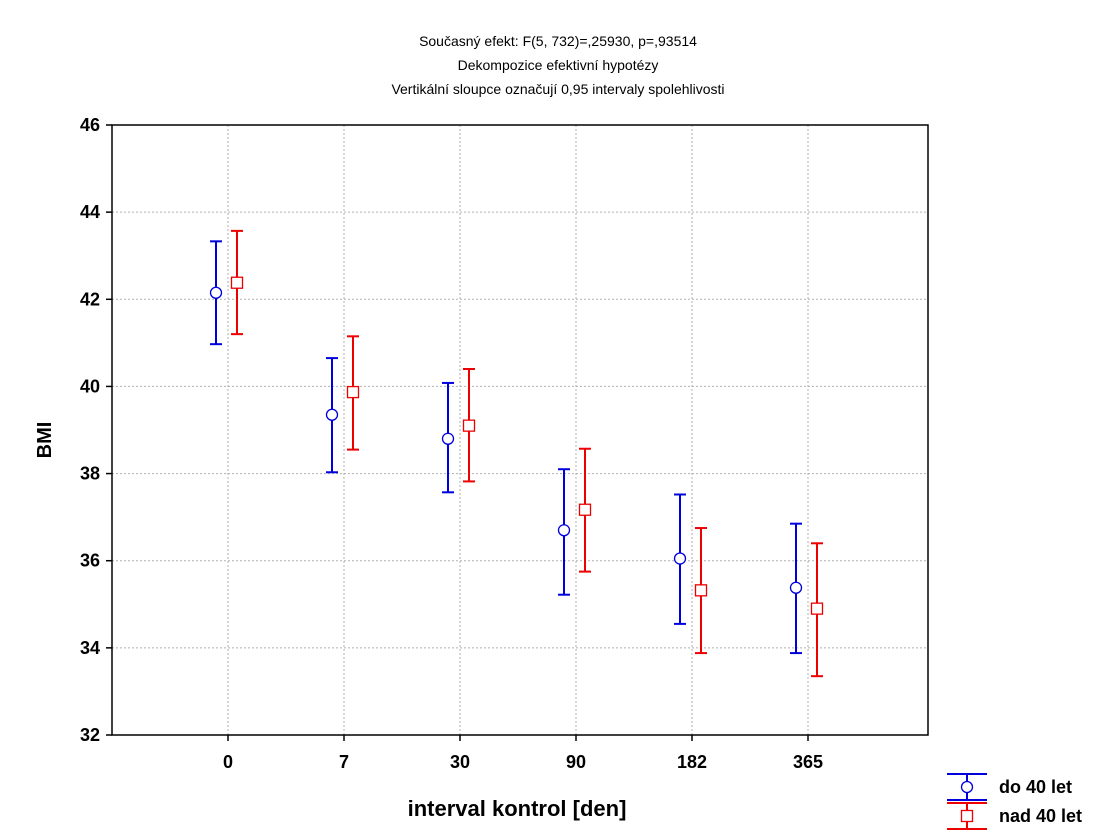 This screenshot has width=1109, height=833. I want to click on x-axis-ticks: 0 7 30 90 182 365, so click(523, 753).